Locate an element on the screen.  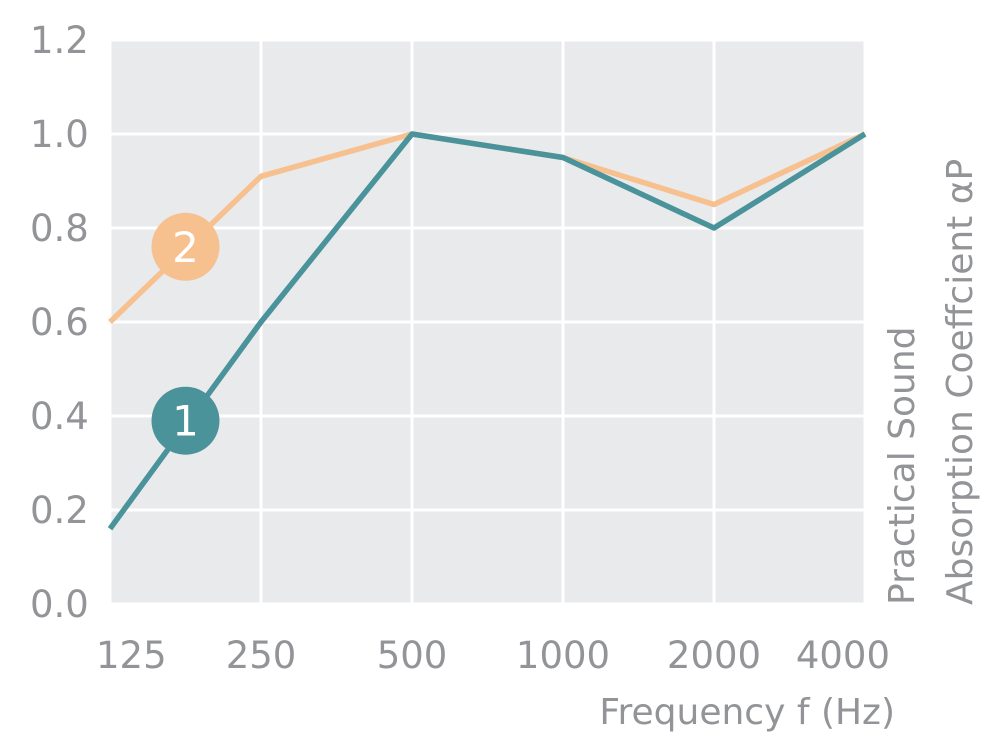
series-markers: 21 is located at coordinates (185, 333).